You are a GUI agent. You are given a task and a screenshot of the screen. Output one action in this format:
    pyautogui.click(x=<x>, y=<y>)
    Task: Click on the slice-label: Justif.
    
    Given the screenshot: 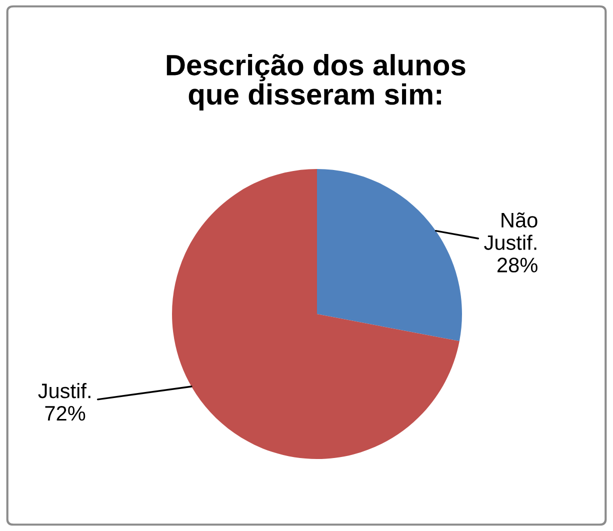 What is the action you would take?
    pyautogui.click(x=64, y=390)
    